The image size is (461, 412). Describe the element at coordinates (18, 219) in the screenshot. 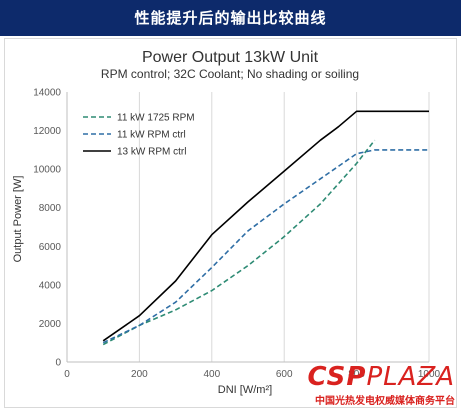

I see `y-axis-label: Output Power [W]` at that location.